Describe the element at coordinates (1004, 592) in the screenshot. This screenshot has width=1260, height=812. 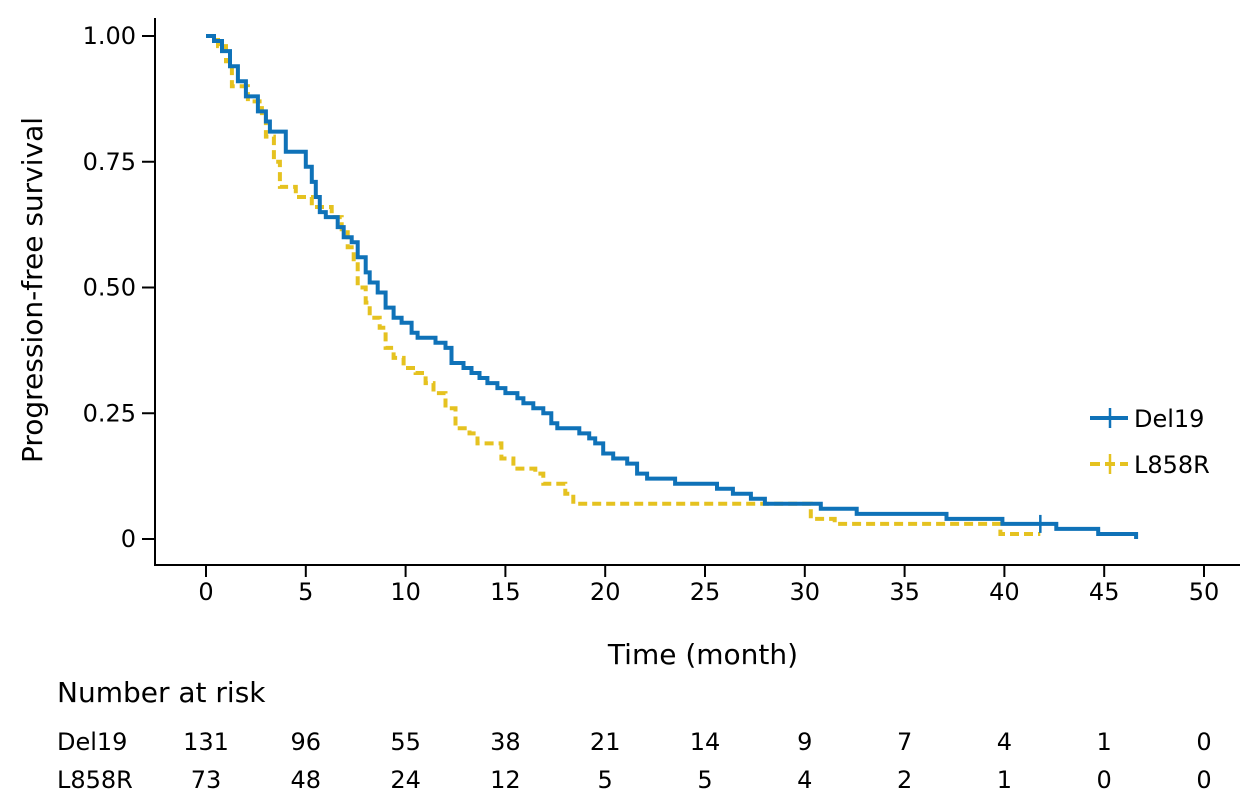
I see `x-tick-label: 40` at that location.